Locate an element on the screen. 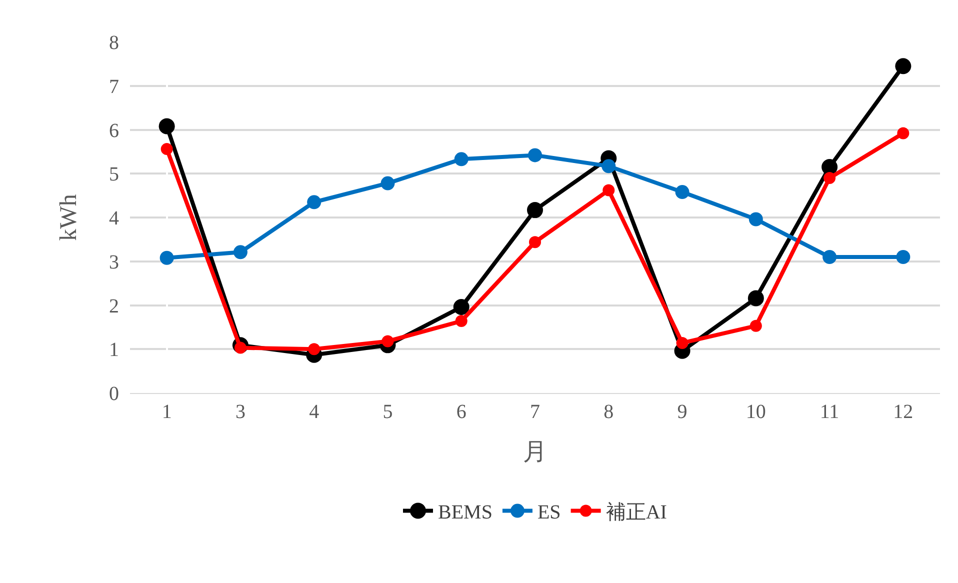  y-tick-label: 6 is located at coordinates (114, 131).